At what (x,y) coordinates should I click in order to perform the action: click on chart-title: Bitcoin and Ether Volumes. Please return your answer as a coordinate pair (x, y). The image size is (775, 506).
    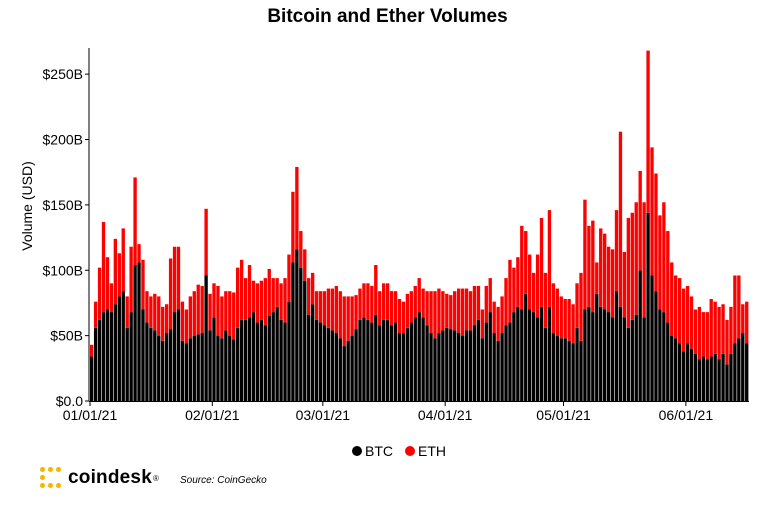
    Looking at the image, I should click on (387, 16).